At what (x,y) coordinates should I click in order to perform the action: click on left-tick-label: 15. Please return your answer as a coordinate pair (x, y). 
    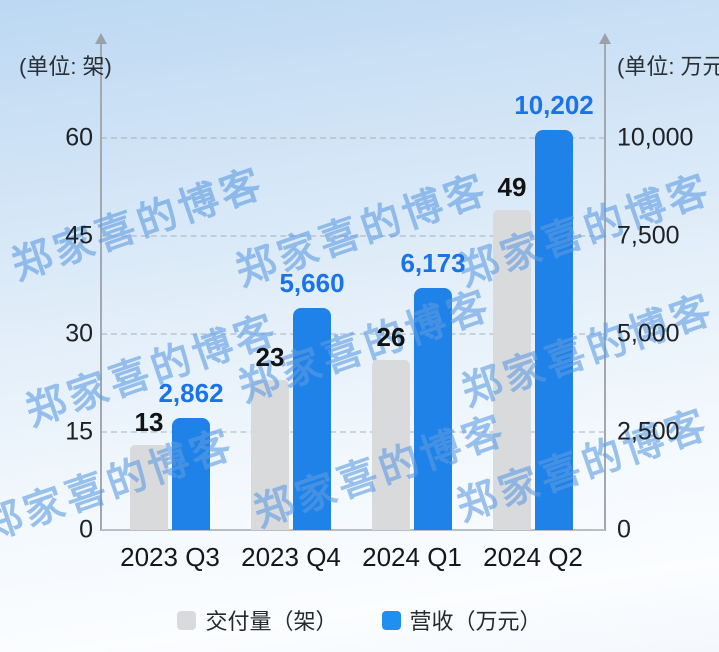
    Looking at the image, I should click on (79, 431).